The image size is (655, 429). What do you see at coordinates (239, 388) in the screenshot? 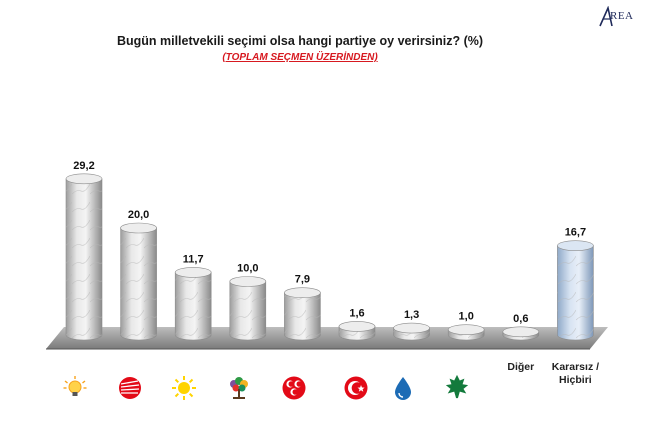
I see `hdp-tree-icon` at bounding box center [239, 388].